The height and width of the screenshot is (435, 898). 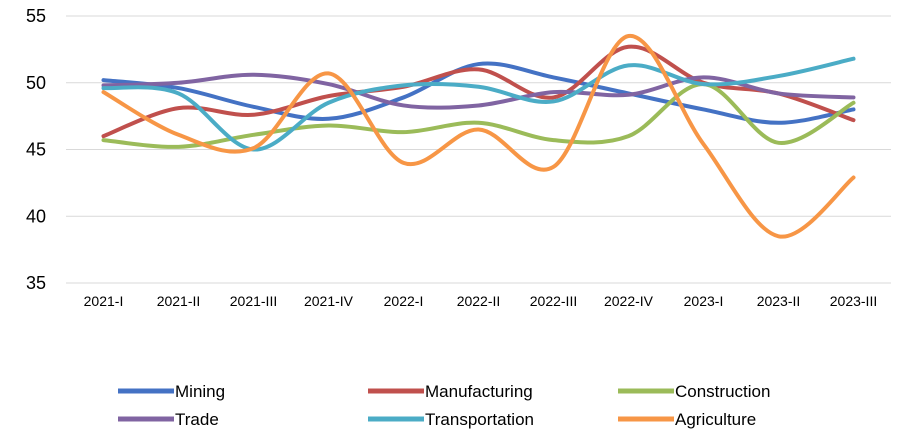 I want to click on legend-label-construction: Construction, so click(x=722, y=391).